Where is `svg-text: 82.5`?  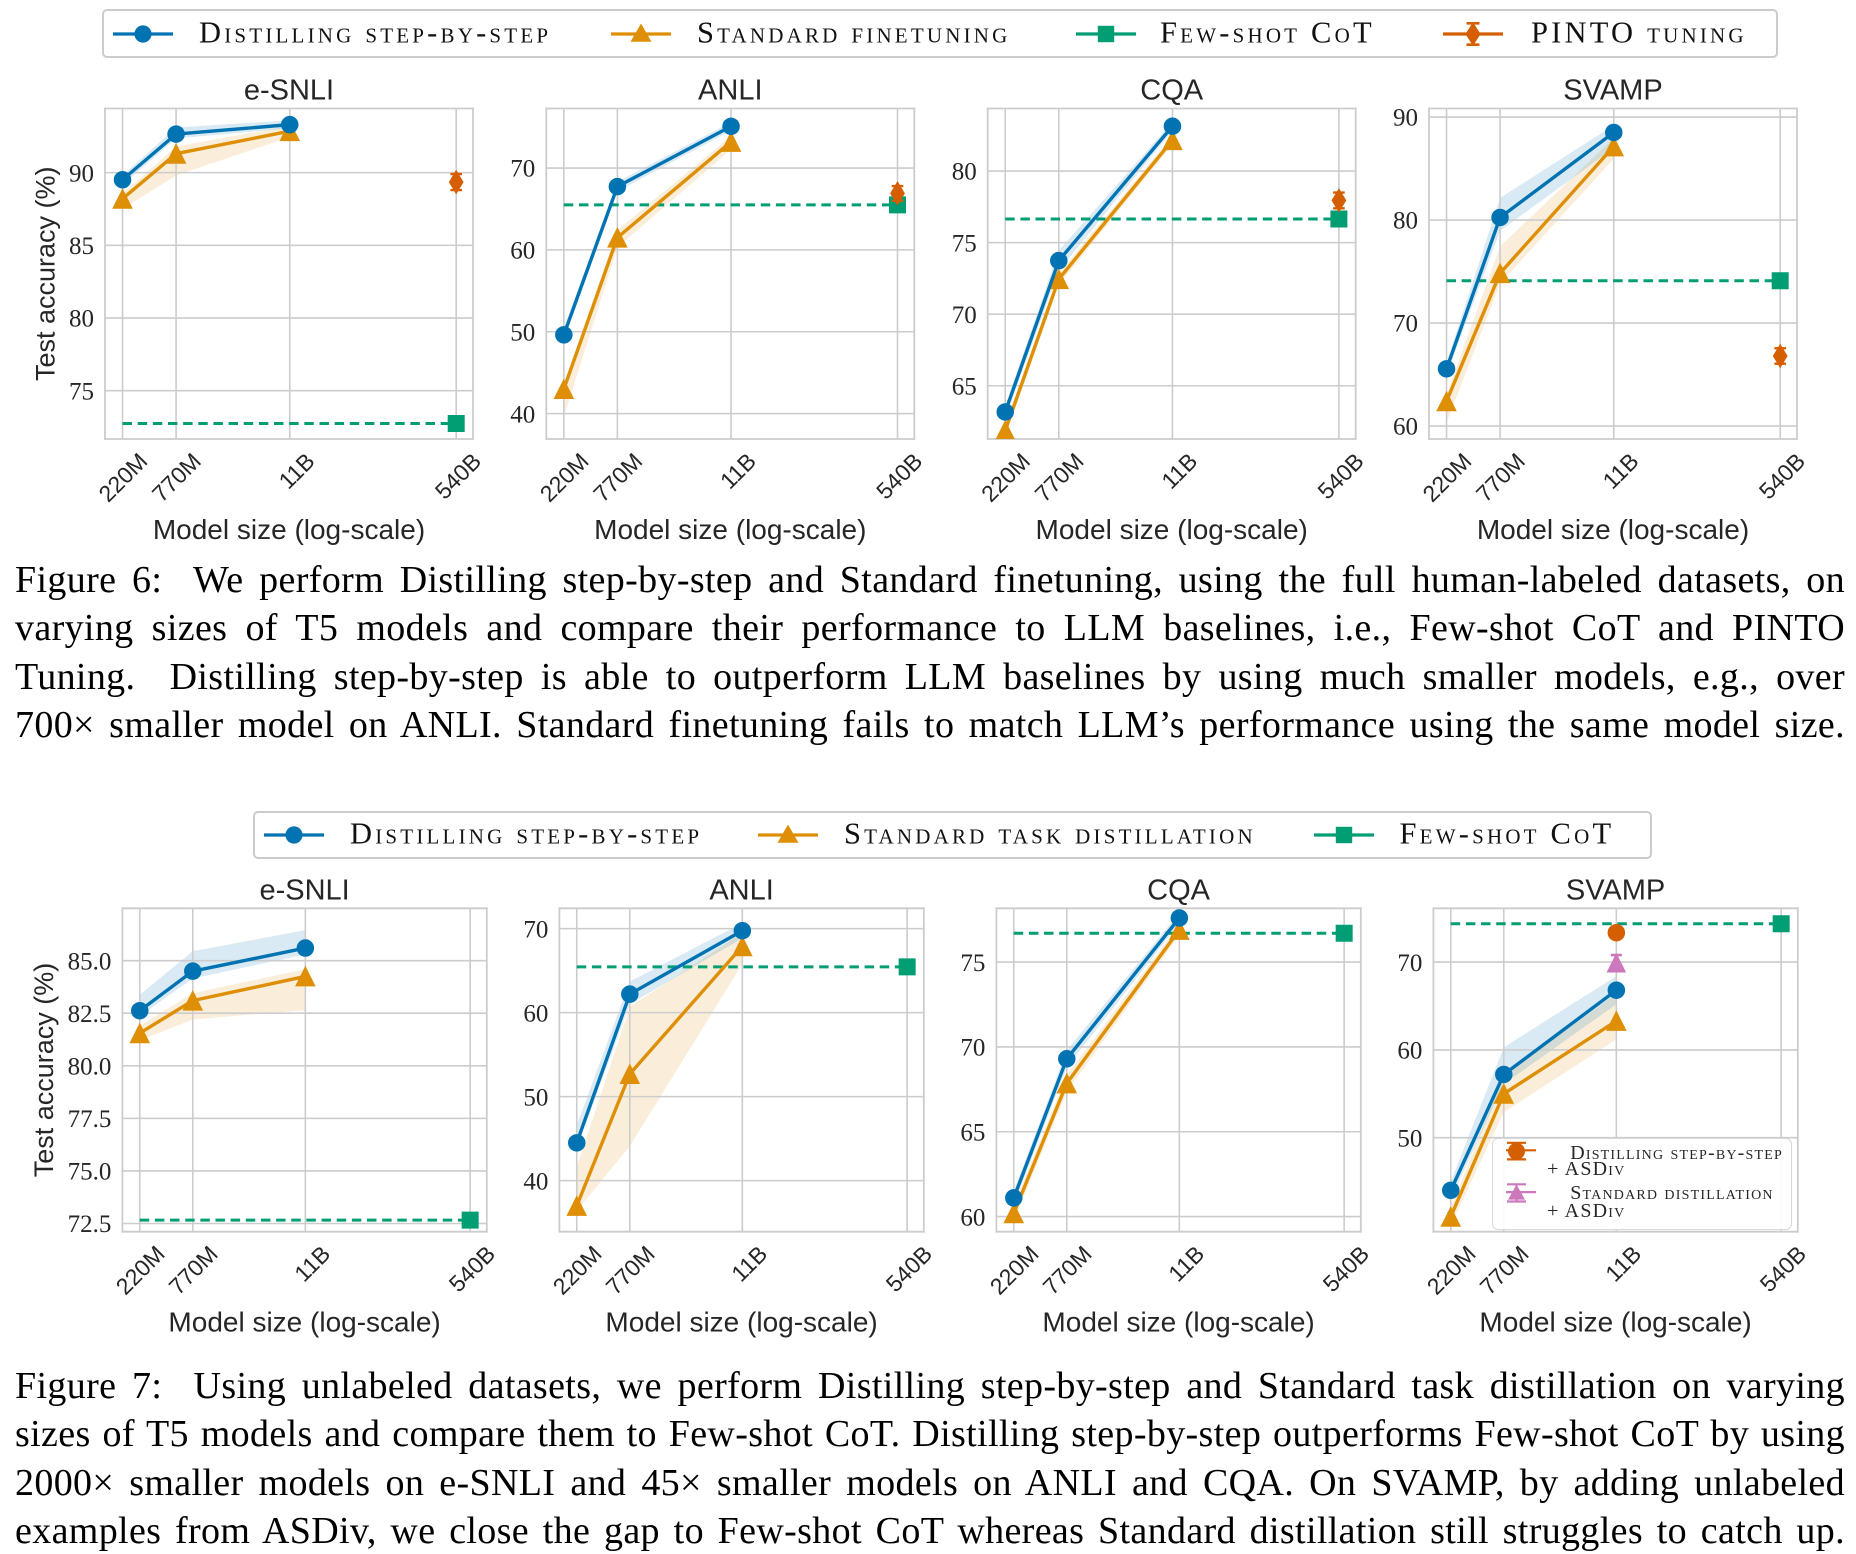
svg-text: 82.5 is located at coordinates (90, 1014).